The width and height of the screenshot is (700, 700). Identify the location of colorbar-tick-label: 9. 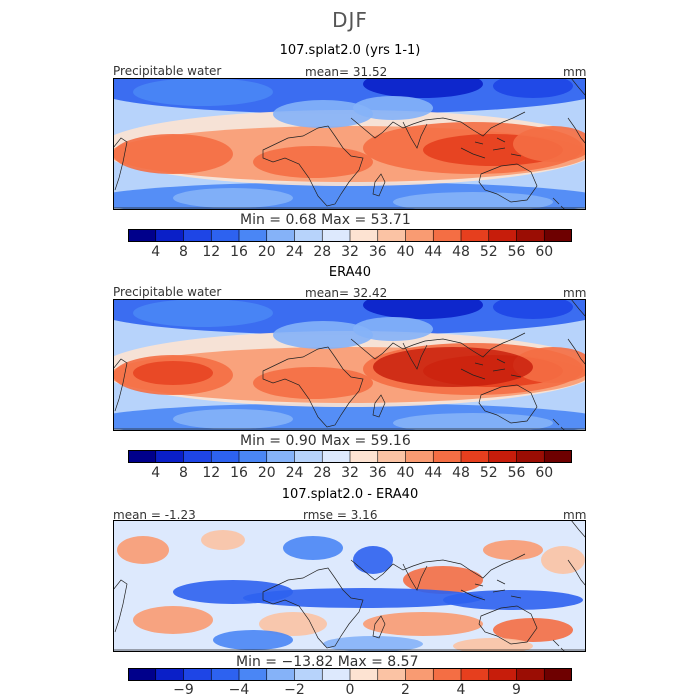
(516, 690).